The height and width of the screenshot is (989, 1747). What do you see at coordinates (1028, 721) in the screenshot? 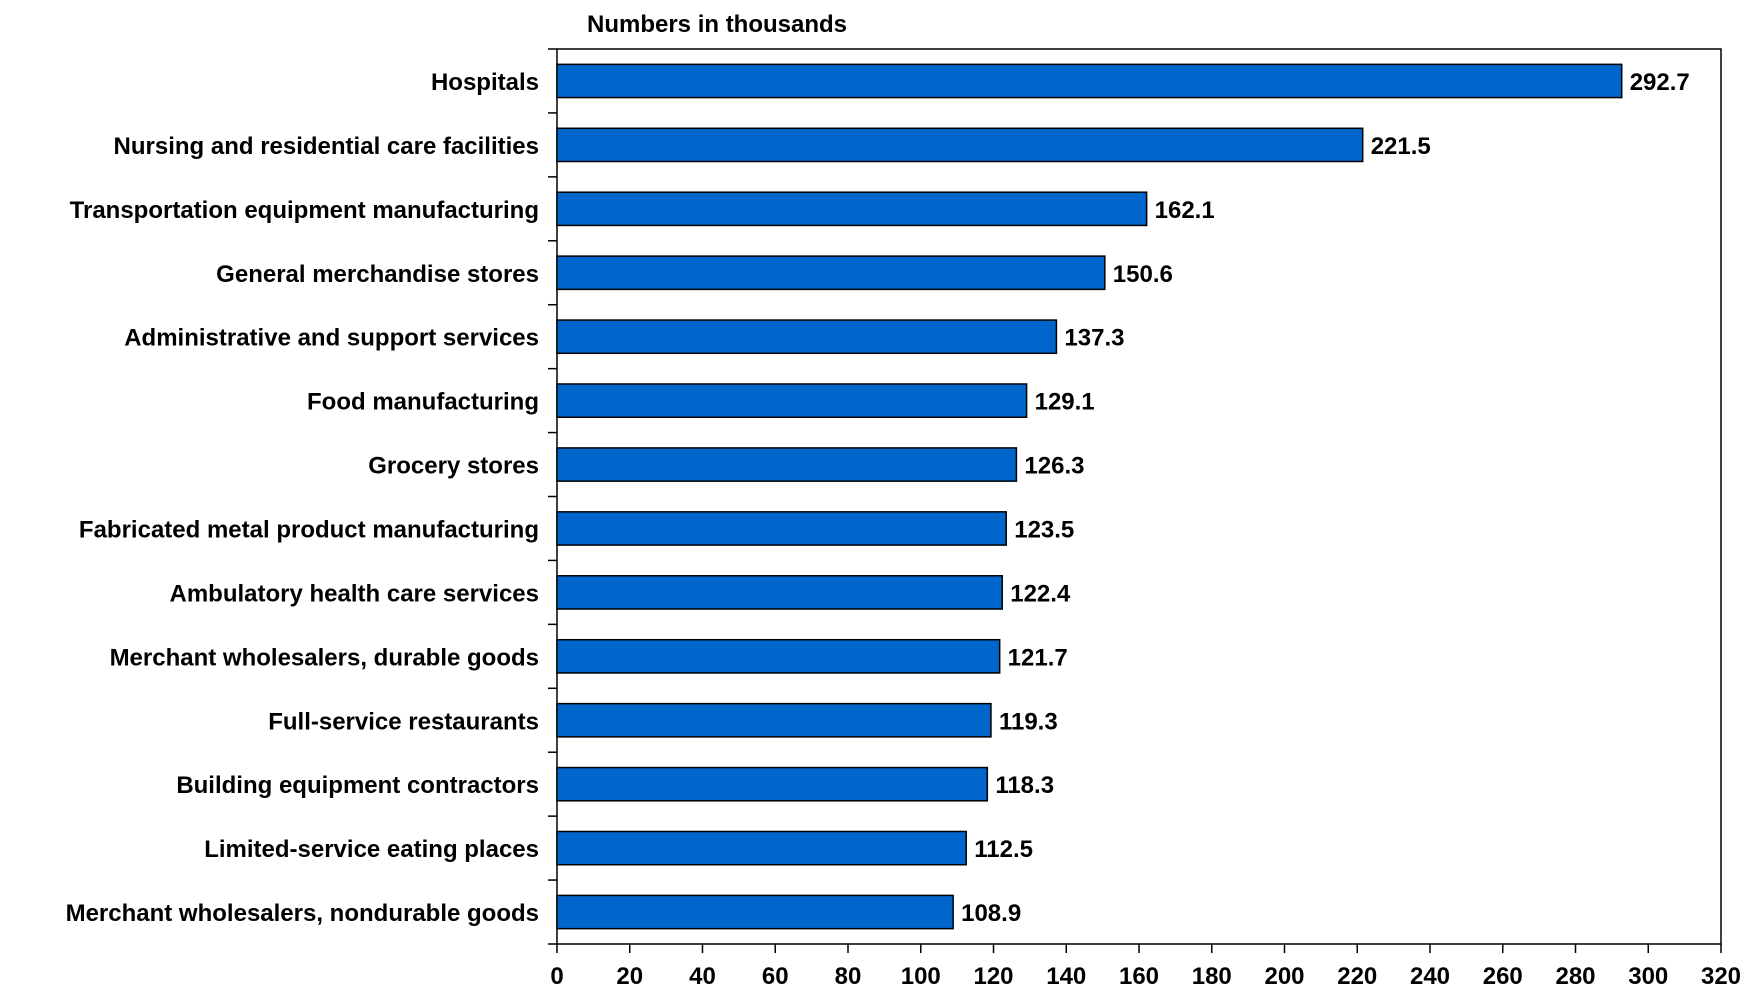
I see `data-label: 119.3` at bounding box center [1028, 721].